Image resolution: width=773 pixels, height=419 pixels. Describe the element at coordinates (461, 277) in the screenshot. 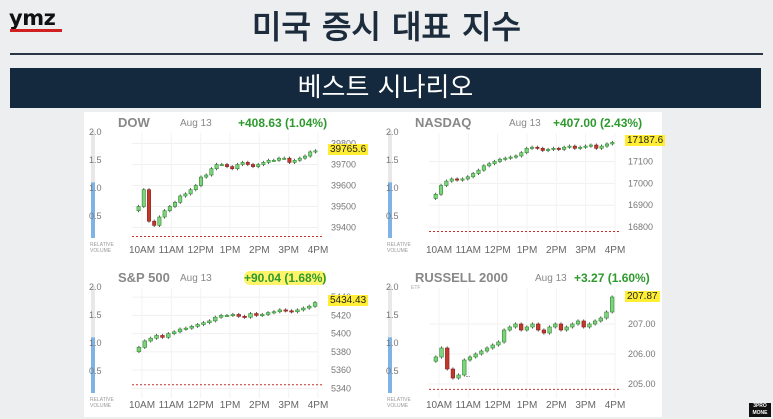

I see `chart-index-name: RUSSELL 2000` at that location.